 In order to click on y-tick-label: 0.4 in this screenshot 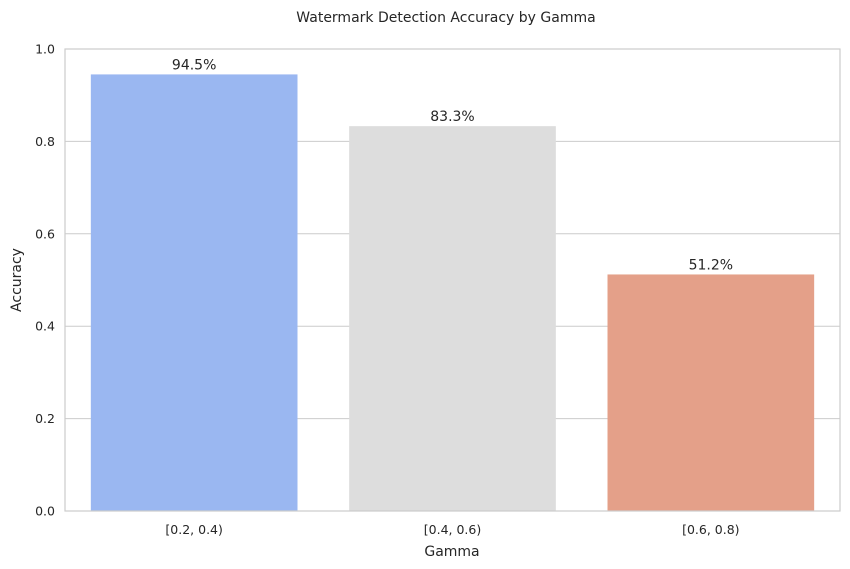, I will do `click(45, 326)`.